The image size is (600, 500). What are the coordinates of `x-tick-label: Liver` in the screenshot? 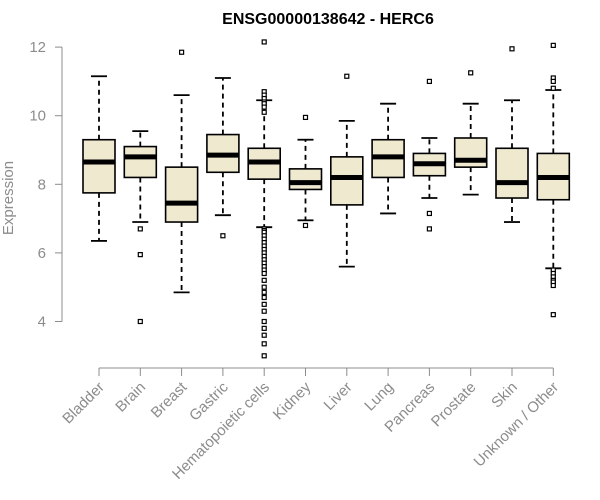 It's located at (338, 396).